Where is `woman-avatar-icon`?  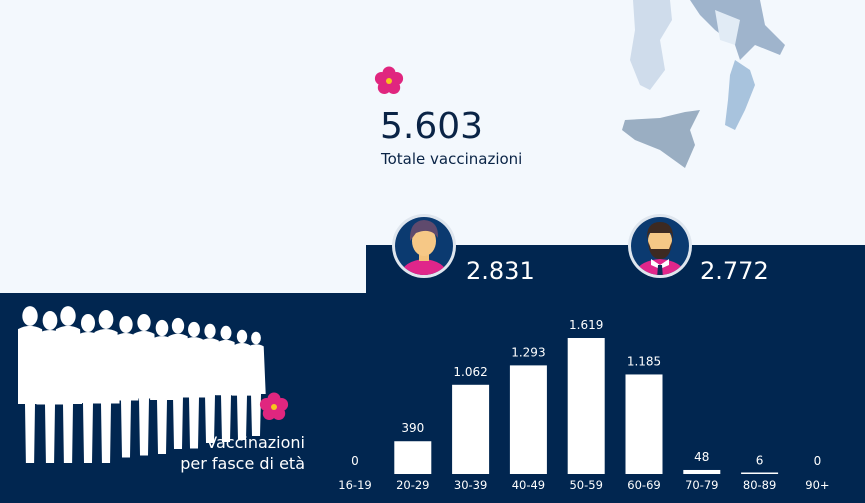
woman-avatar-icon is located at coordinates (424, 246).